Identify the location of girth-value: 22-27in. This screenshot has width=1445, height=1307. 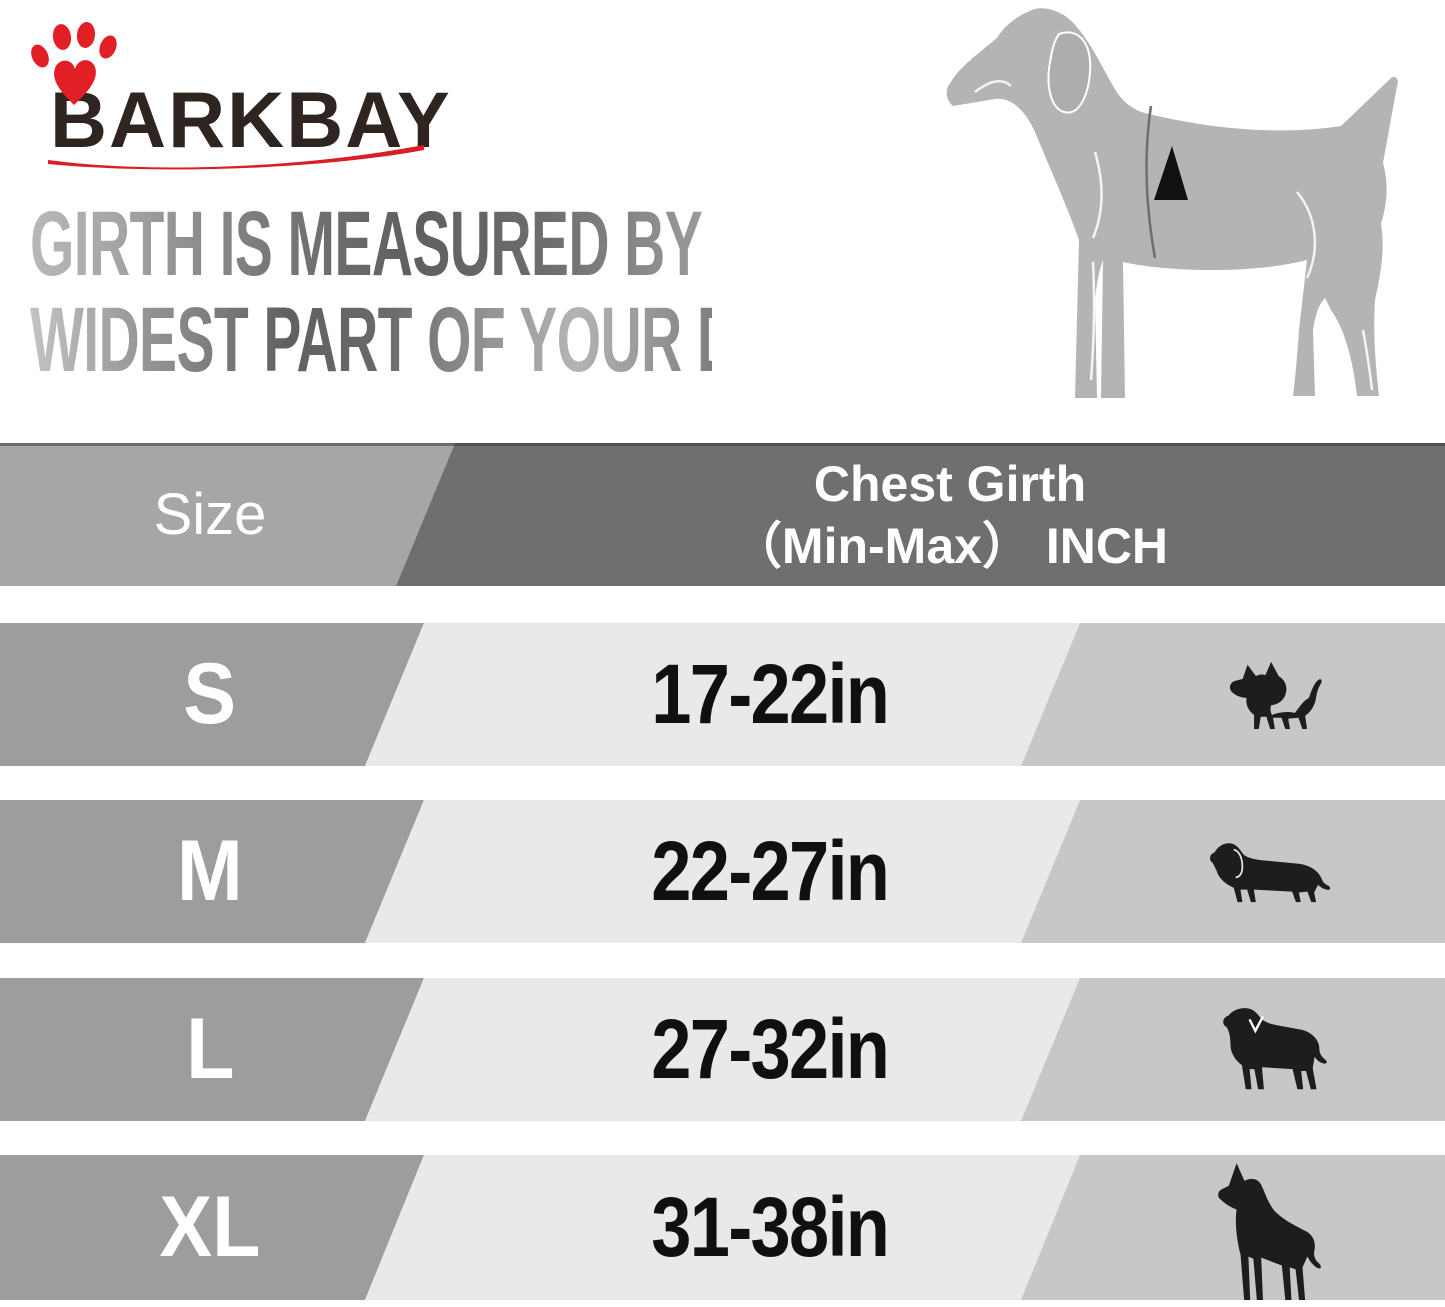
(771, 871).